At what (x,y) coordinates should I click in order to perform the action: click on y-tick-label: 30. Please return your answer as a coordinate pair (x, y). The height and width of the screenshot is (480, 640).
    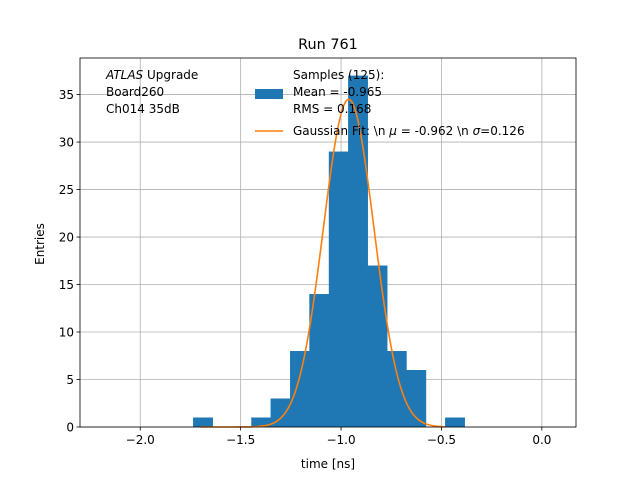
    Looking at the image, I should click on (66, 143).